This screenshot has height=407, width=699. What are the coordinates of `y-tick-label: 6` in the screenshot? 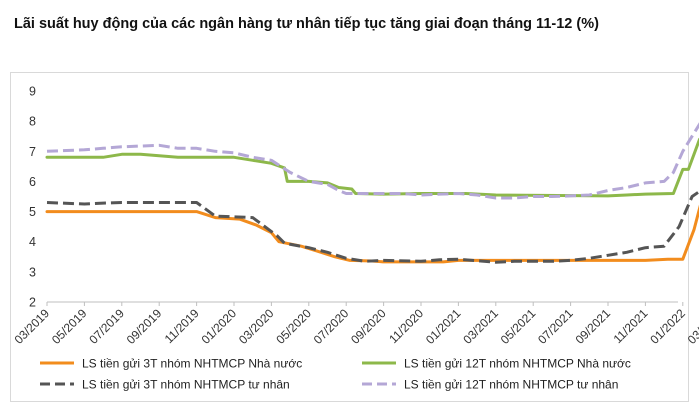 It's located at (32, 182).